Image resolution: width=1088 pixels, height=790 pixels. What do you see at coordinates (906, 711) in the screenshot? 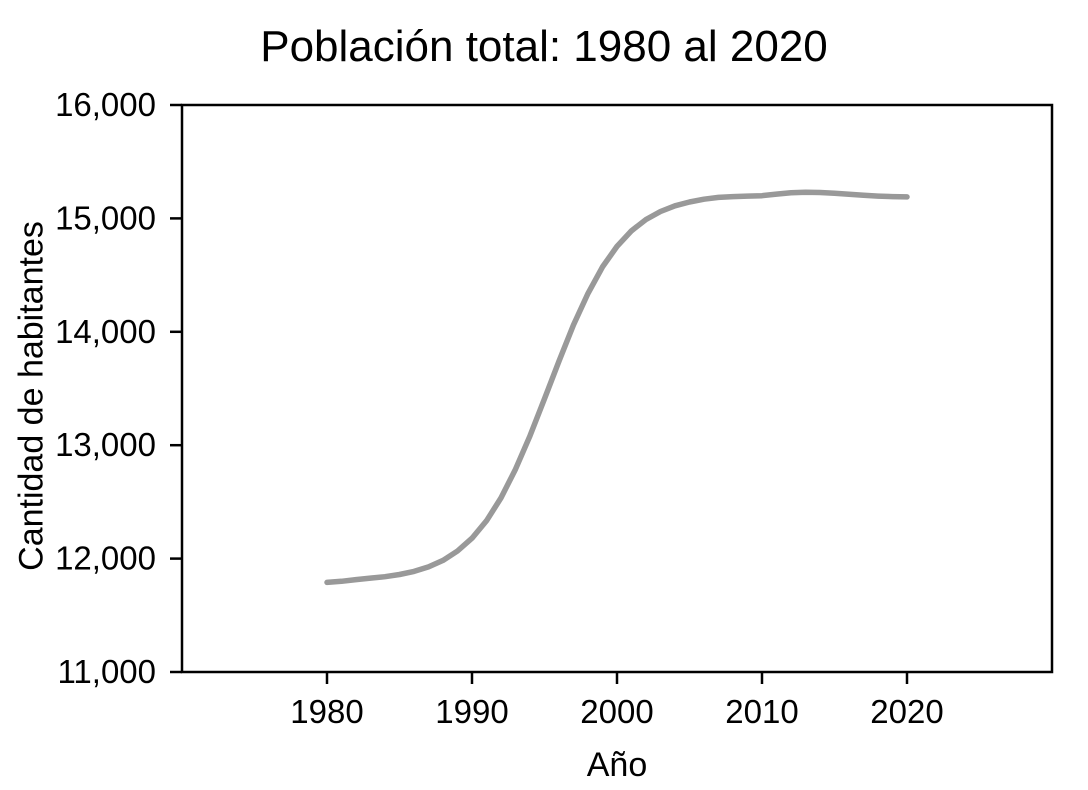
I see `x-tick-label: 2020` at bounding box center [906, 711].